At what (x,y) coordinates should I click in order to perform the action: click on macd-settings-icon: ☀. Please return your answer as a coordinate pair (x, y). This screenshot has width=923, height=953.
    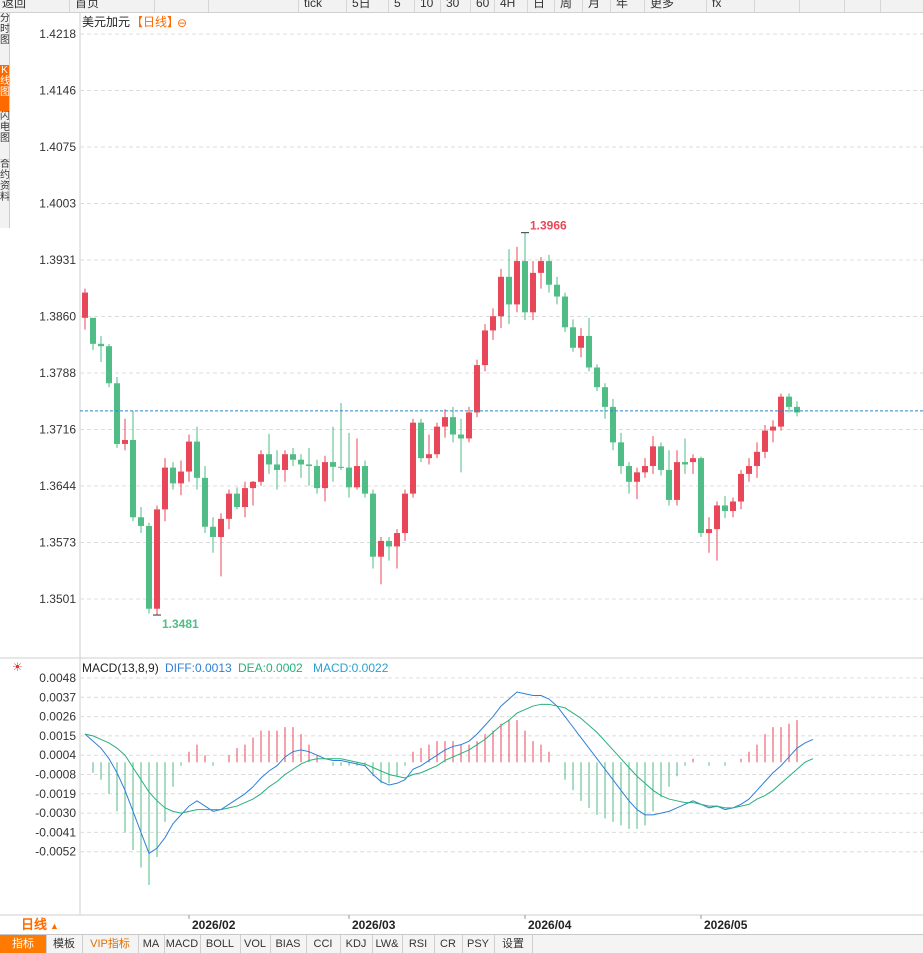
    Looking at the image, I should click on (17, 667).